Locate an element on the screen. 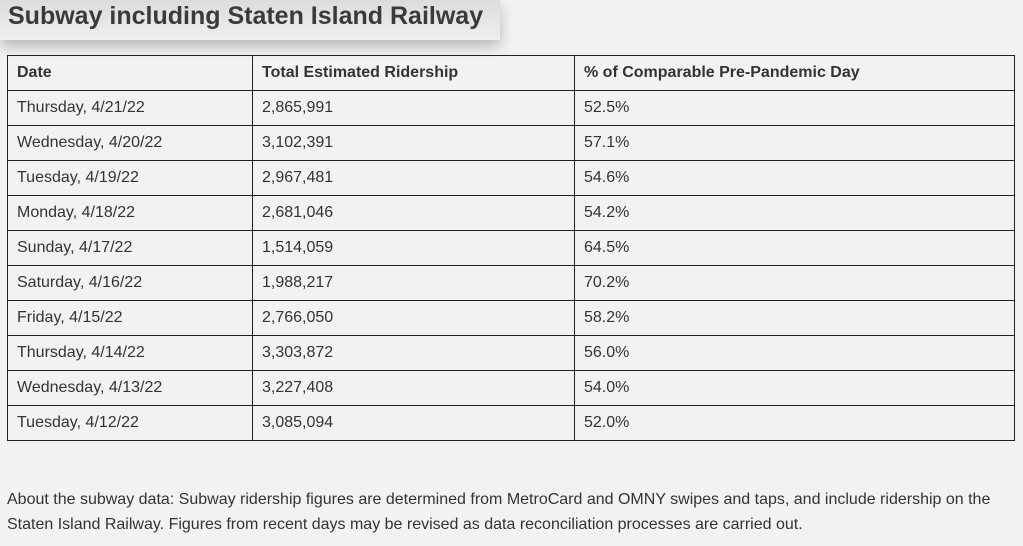  percent-cell: 58.2% is located at coordinates (794, 318).